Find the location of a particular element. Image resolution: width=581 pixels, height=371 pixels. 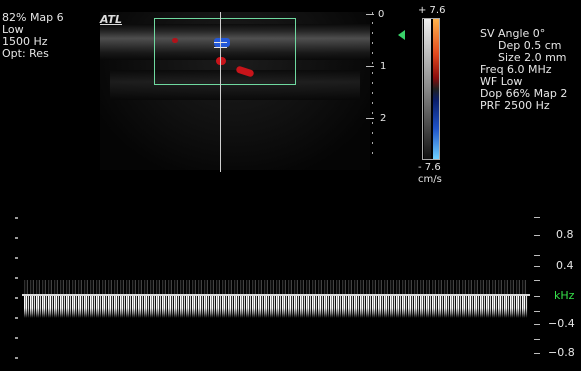

param-sv-angle: SV Angle 0° is located at coordinates (513, 33).